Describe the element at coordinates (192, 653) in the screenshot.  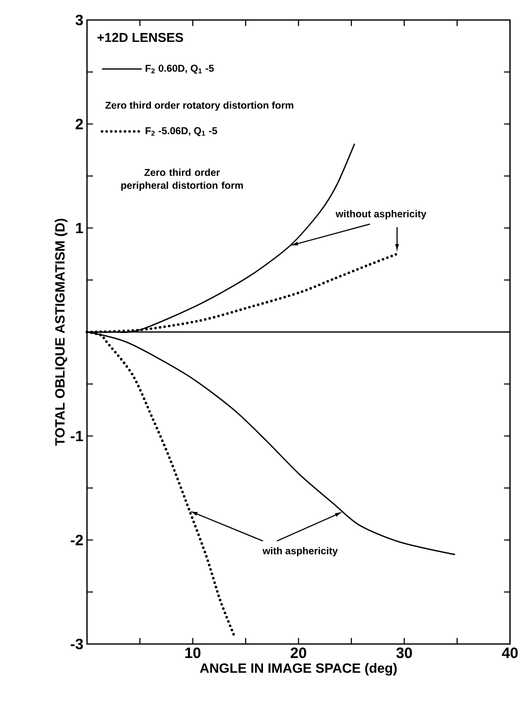
I see `x-tick-label: 10` at that location.